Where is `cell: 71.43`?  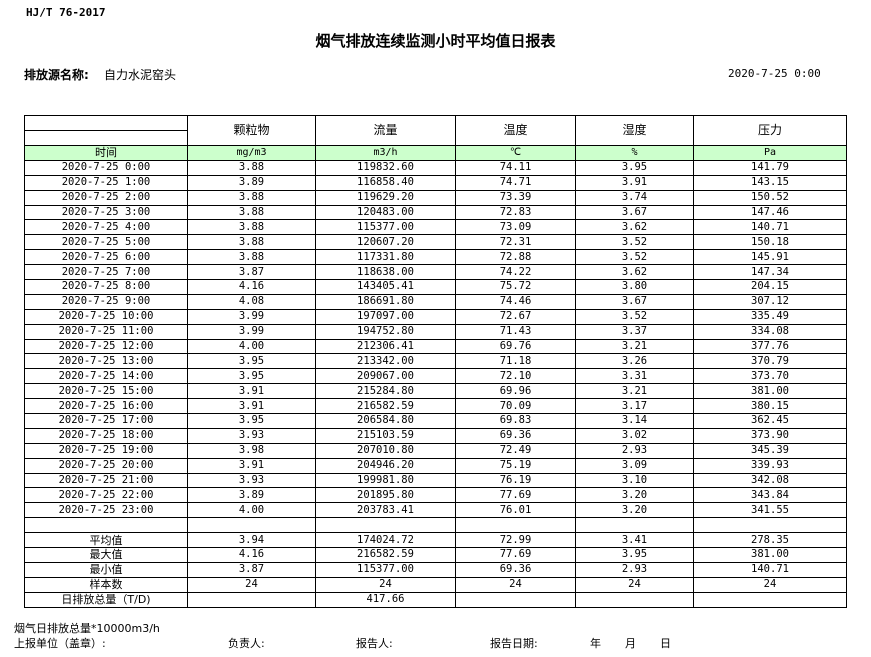
cell: 71.43 is located at coordinates (515, 331).